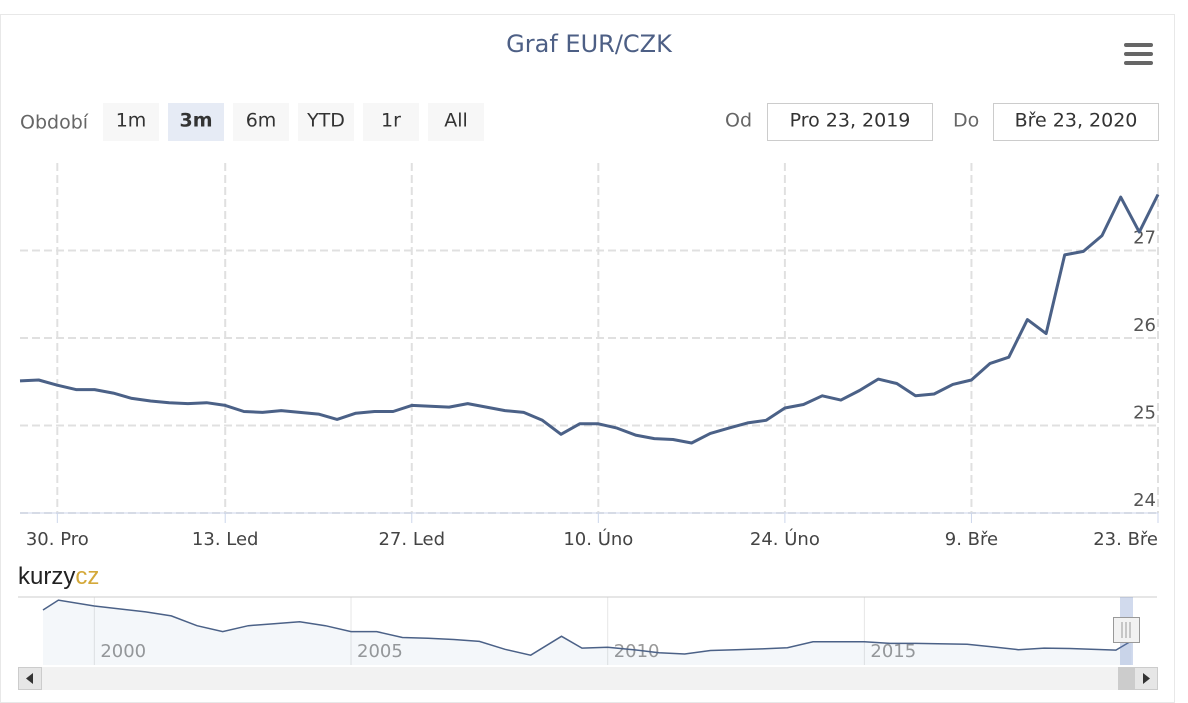 This screenshot has height=703, width=1188. I want to click on navigator-tick-label: 2010, so click(637, 651).